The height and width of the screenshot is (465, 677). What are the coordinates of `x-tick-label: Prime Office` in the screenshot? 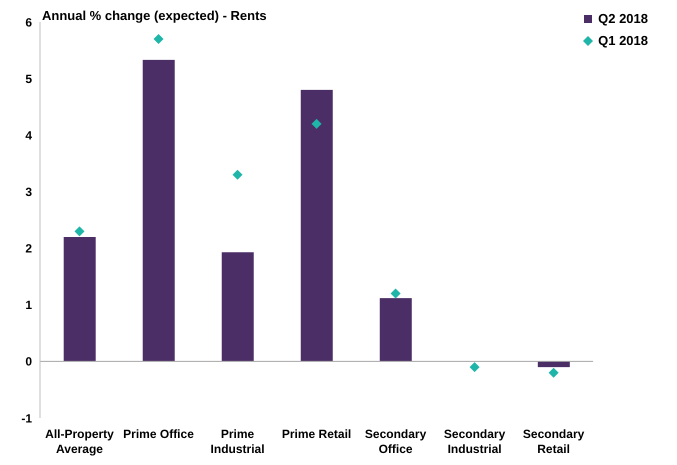 It's located at (158, 434).